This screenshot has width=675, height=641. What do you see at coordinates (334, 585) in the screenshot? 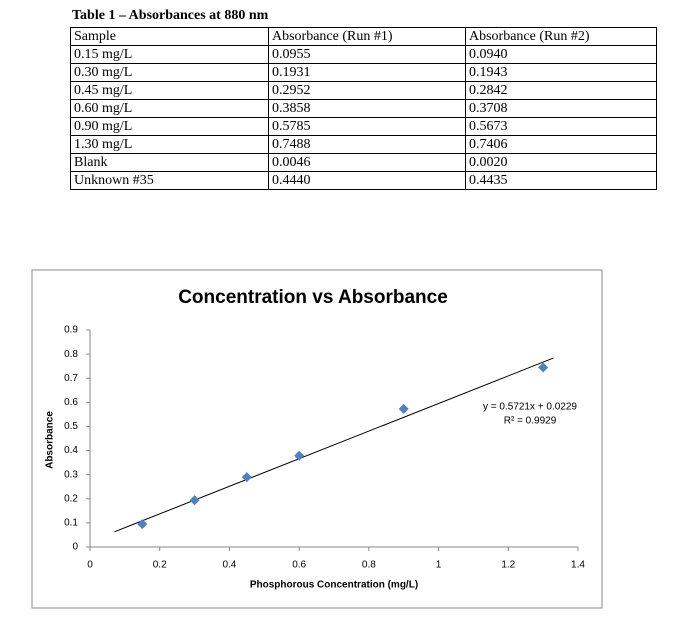
I see `x-axis-label: Phosphorous Concentration (mg/L)` at bounding box center [334, 585].